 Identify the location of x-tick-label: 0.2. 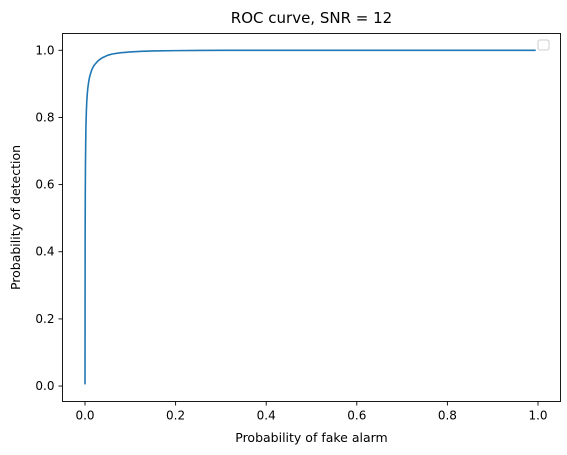
(175, 416).